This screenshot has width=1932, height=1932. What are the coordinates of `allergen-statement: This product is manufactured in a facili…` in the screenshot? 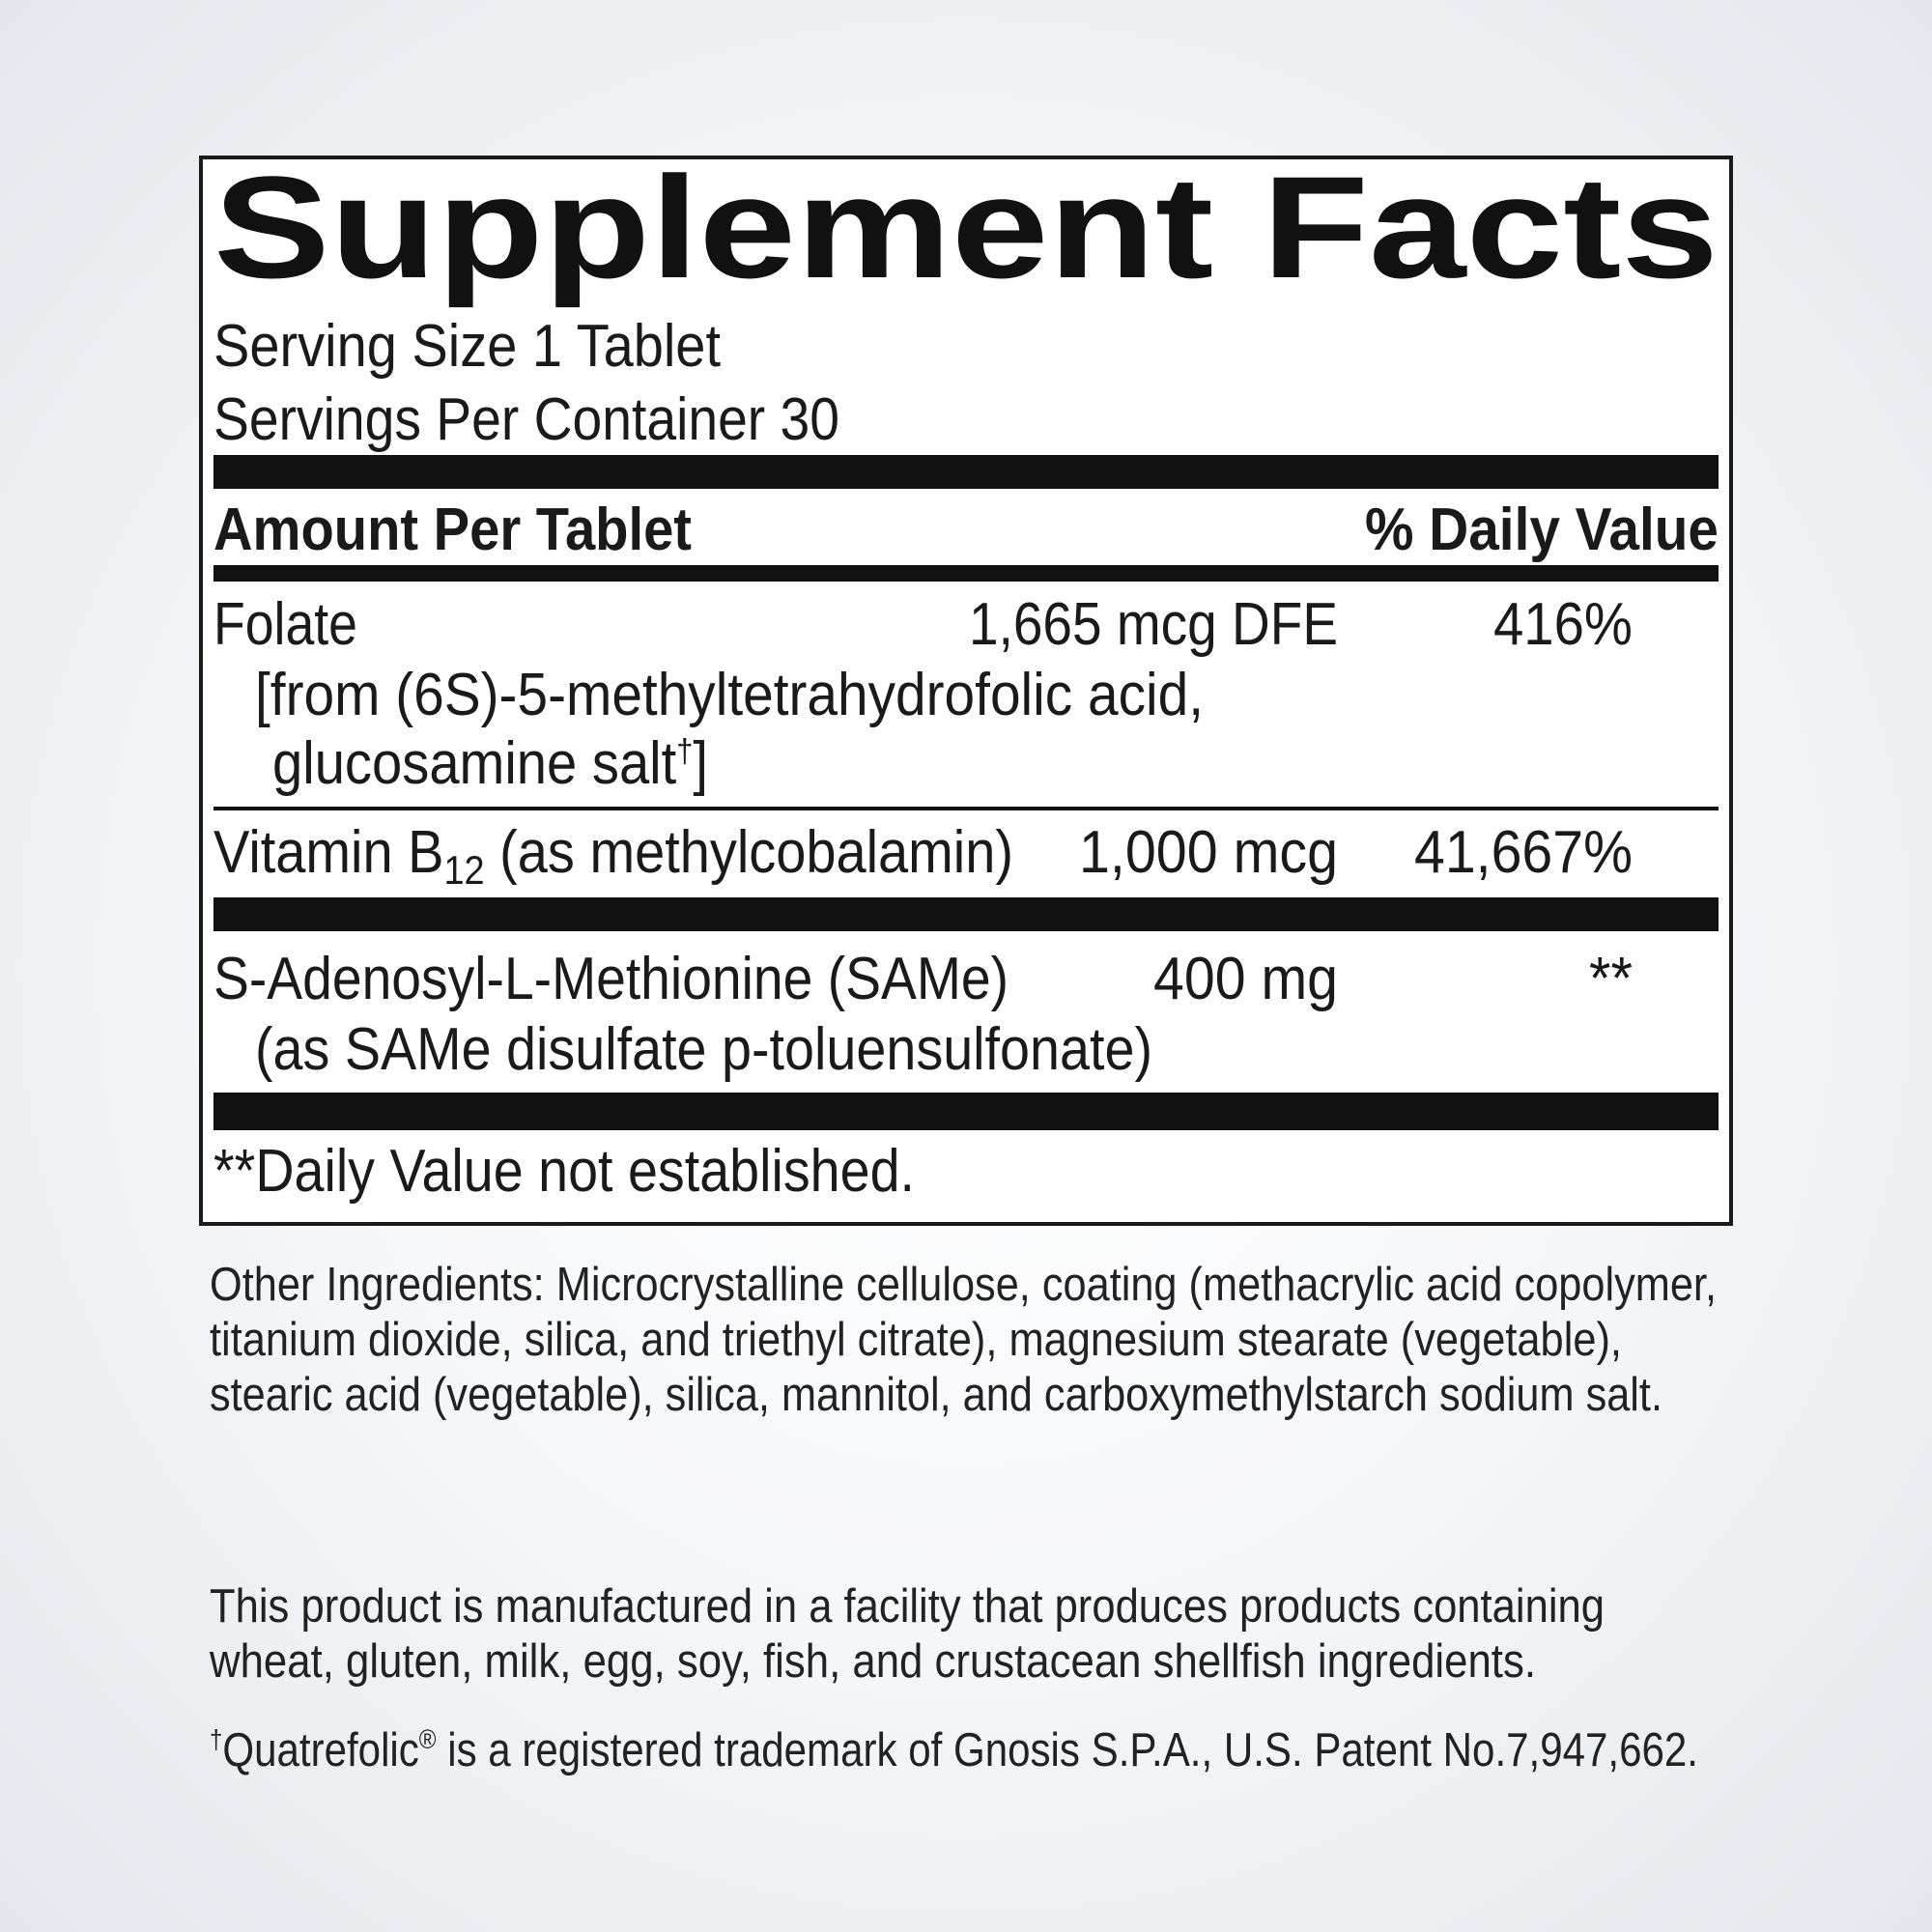 It's located at (907, 1634).